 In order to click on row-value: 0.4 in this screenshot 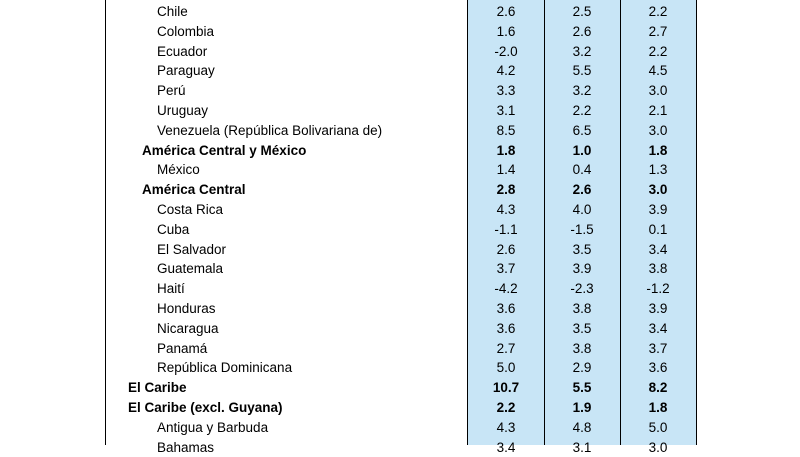, I will do `click(582, 170)`.